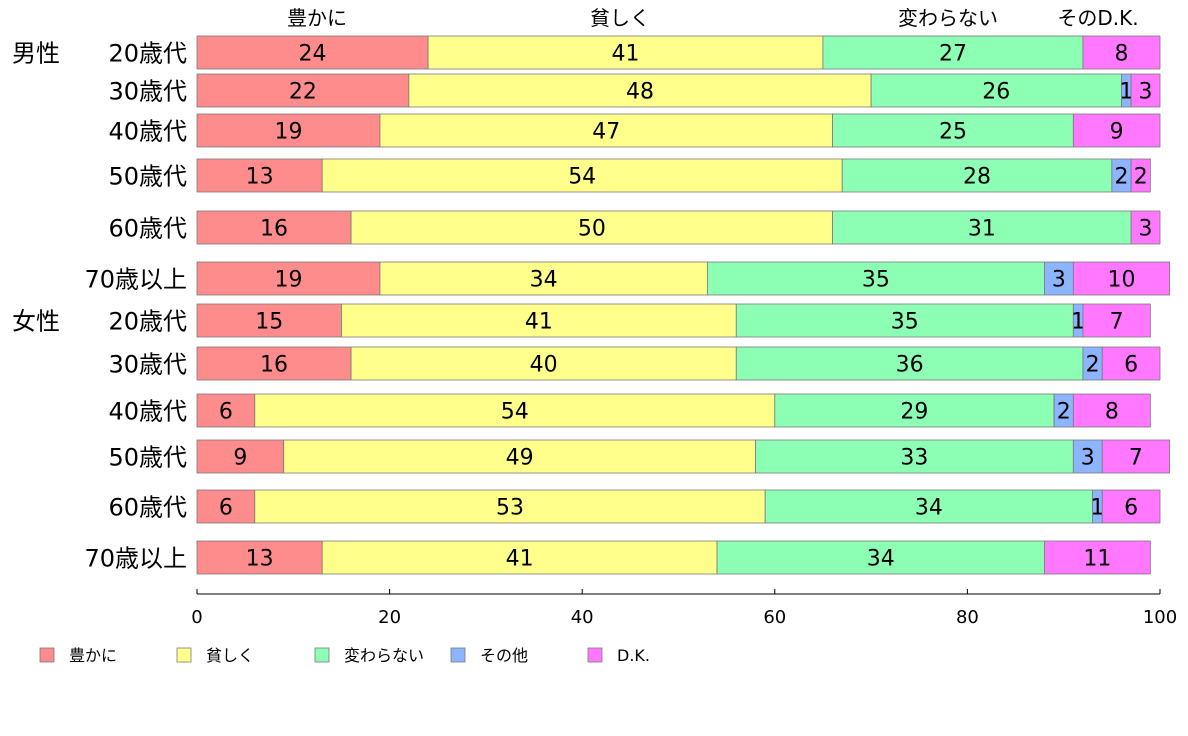 The image size is (1188, 736). What do you see at coordinates (196, 617) in the screenshot?
I see `x-tick-label: 0` at bounding box center [196, 617].